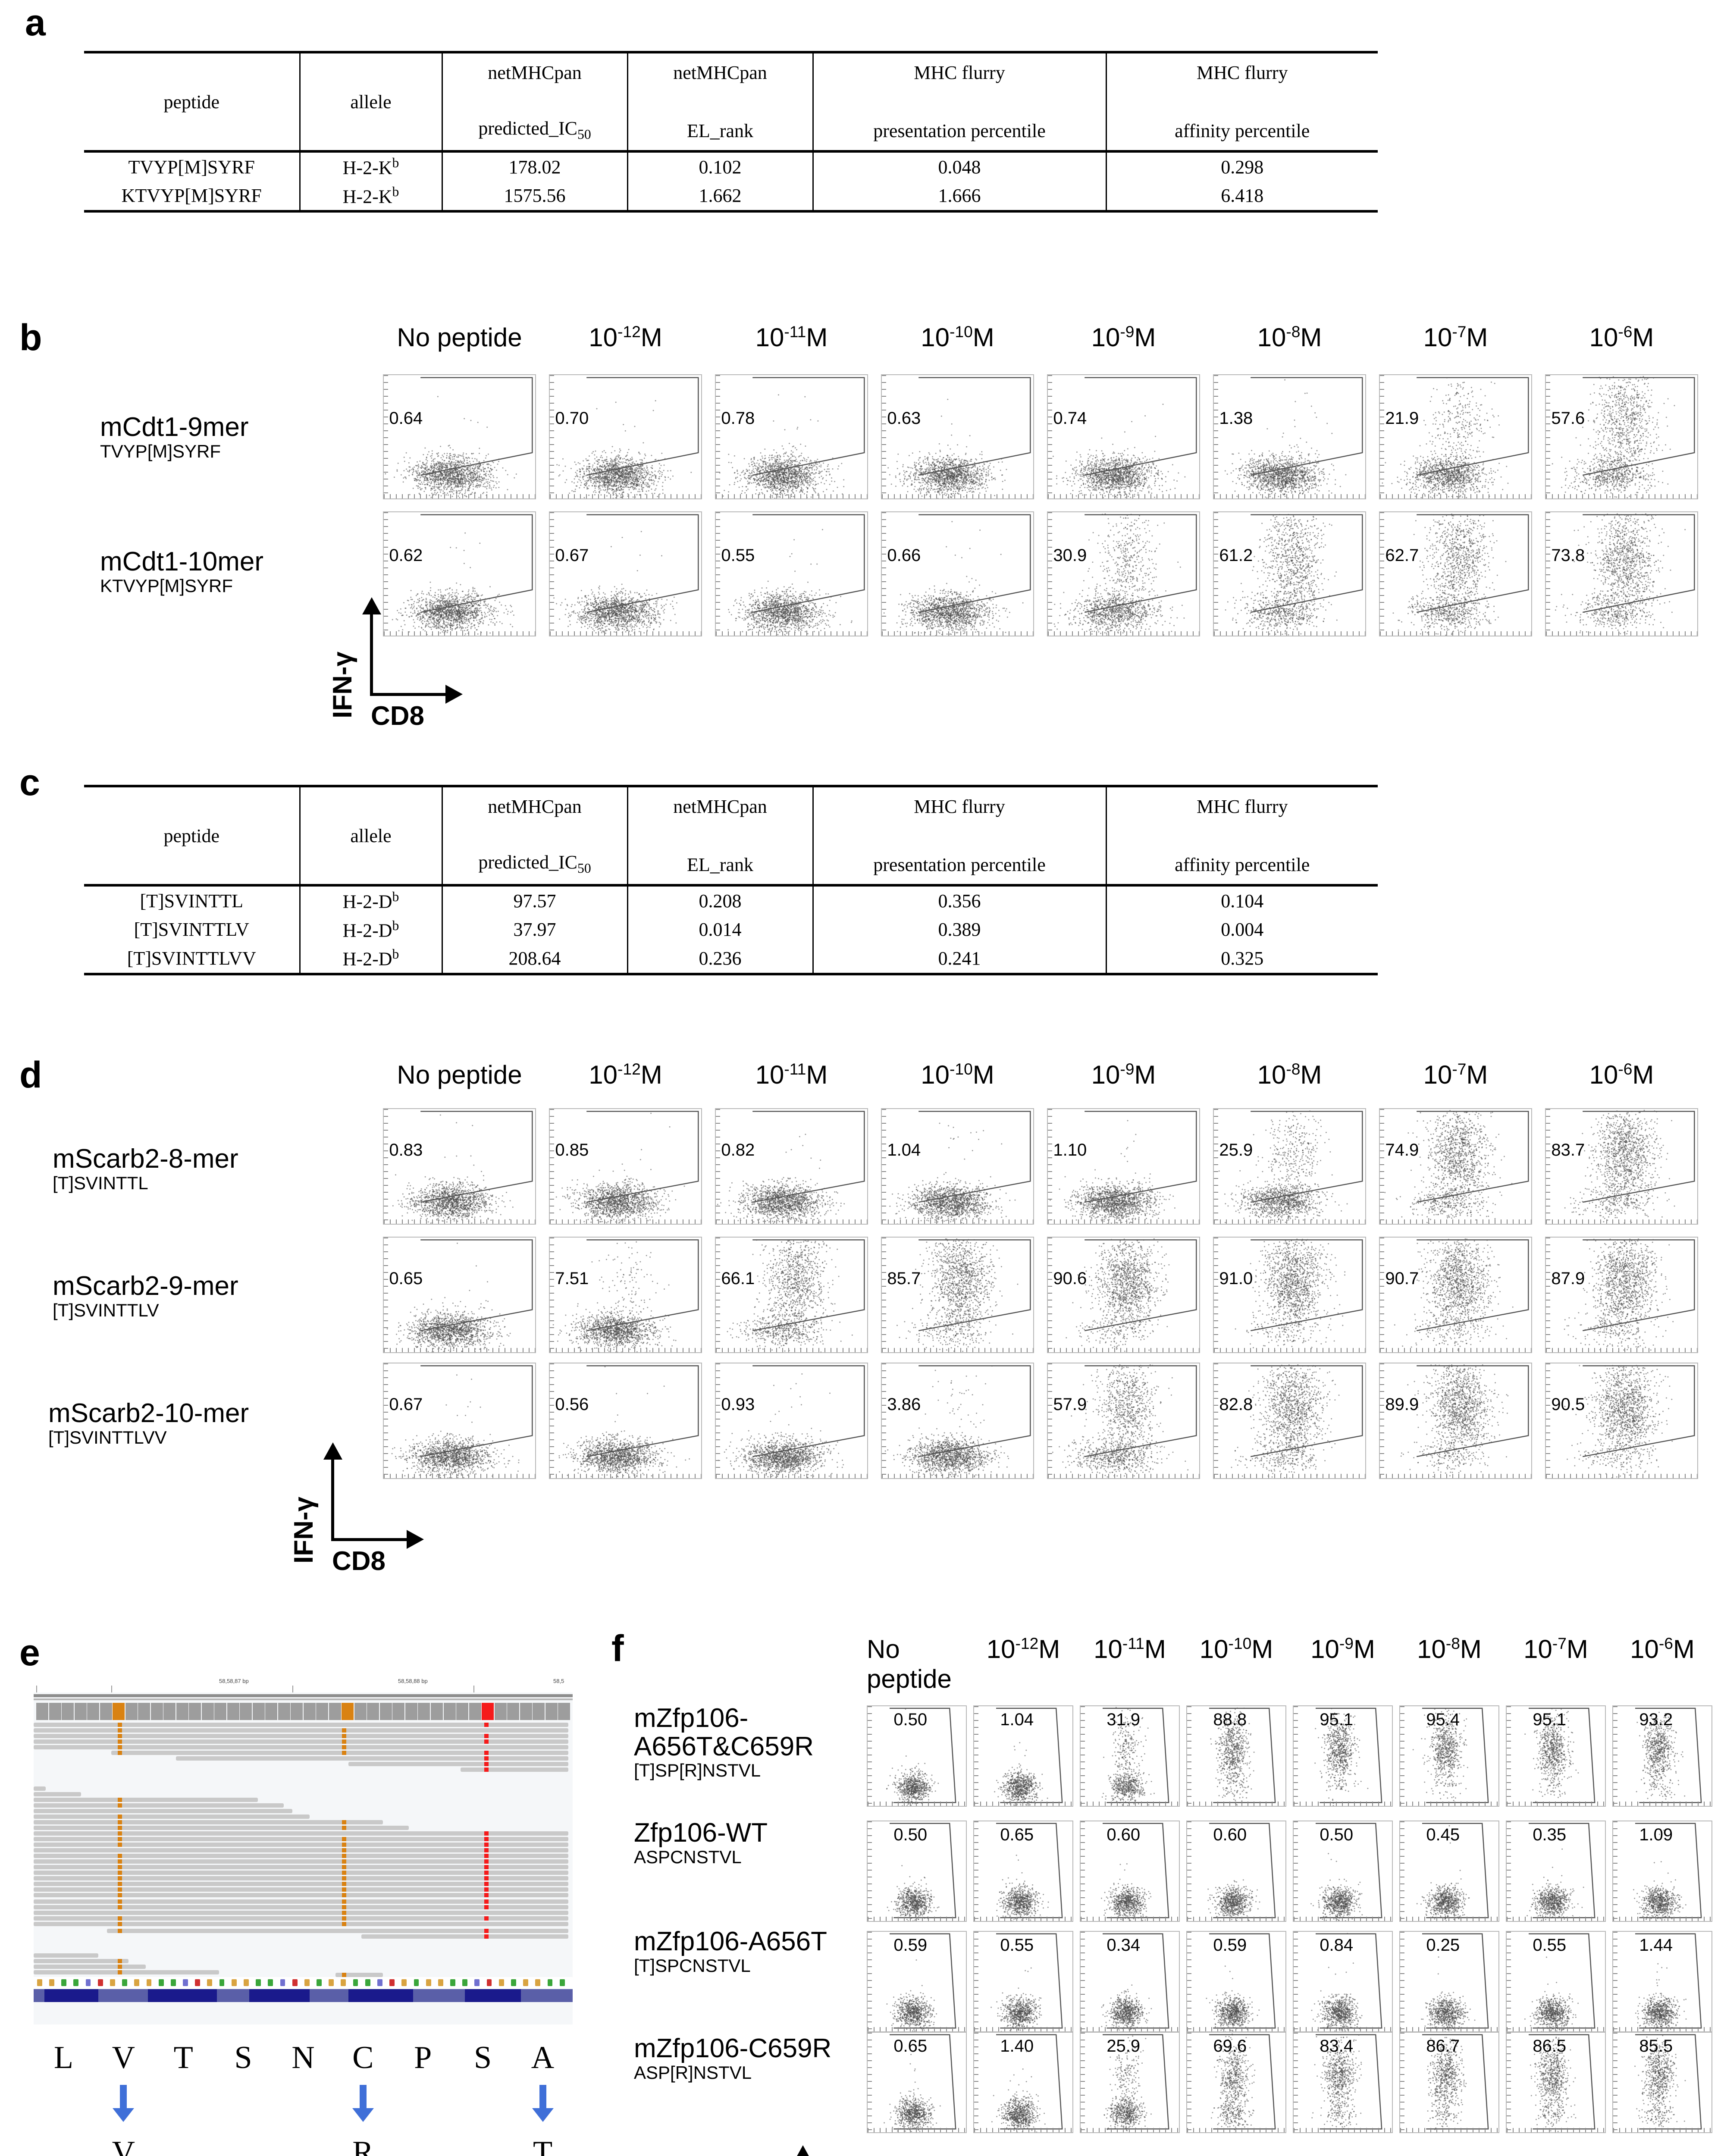  Describe the element at coordinates (1449, 1756) in the screenshot. I see `flow-cytometry-plot: 95.4` at that location.